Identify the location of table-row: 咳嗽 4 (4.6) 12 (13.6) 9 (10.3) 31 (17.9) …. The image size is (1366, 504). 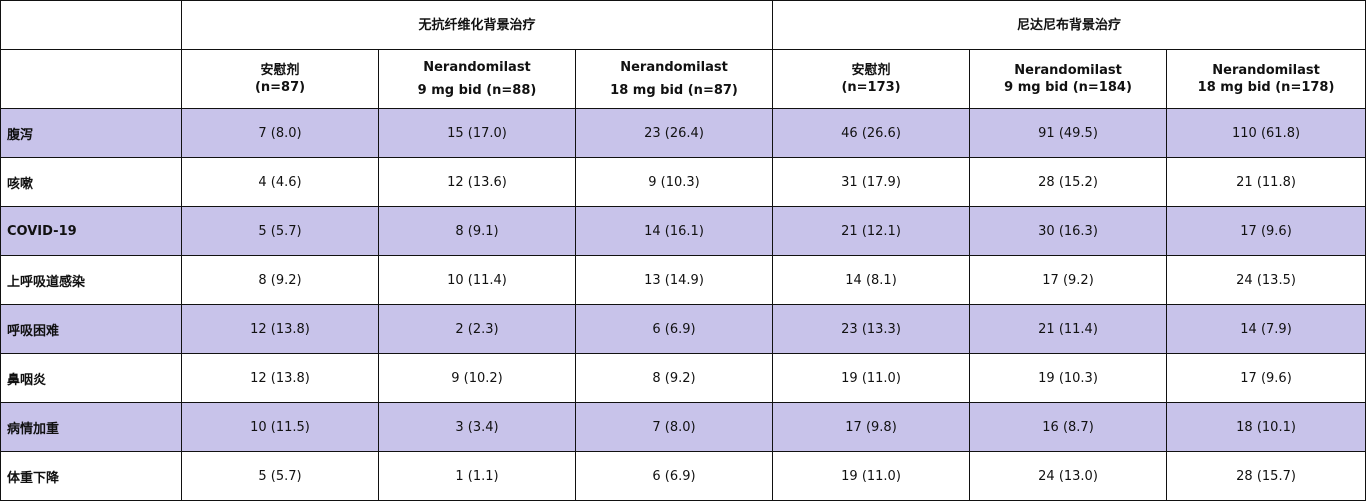
(683, 182).